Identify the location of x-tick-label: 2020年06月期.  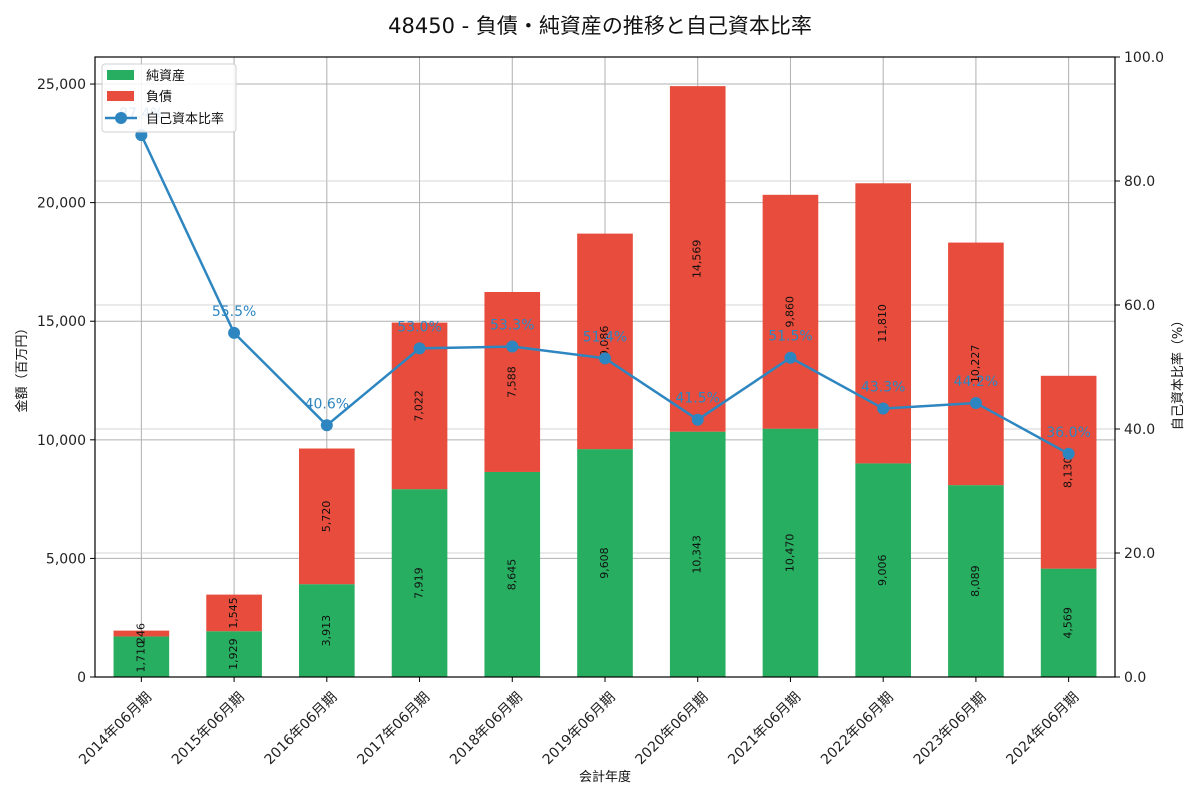
(672, 728).